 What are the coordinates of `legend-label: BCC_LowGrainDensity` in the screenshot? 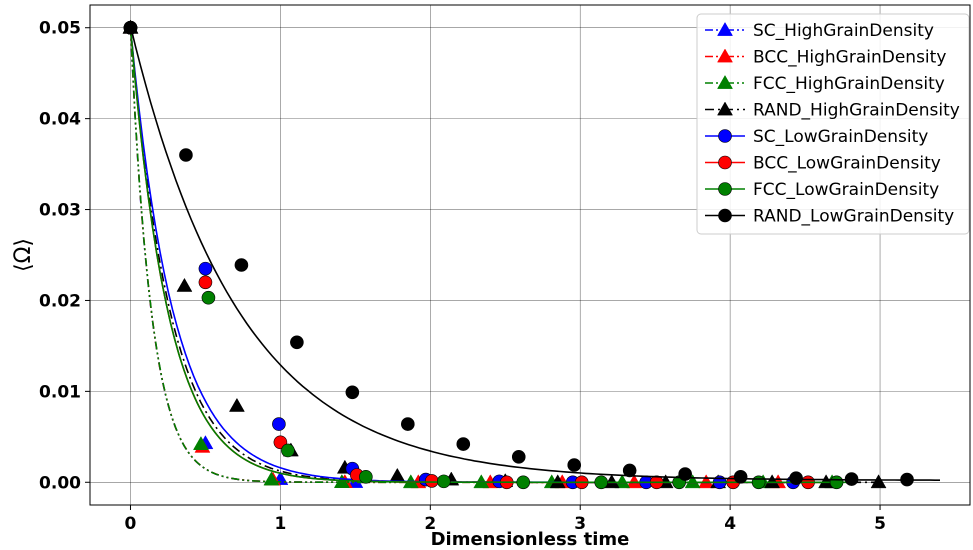 It's located at (847, 164).